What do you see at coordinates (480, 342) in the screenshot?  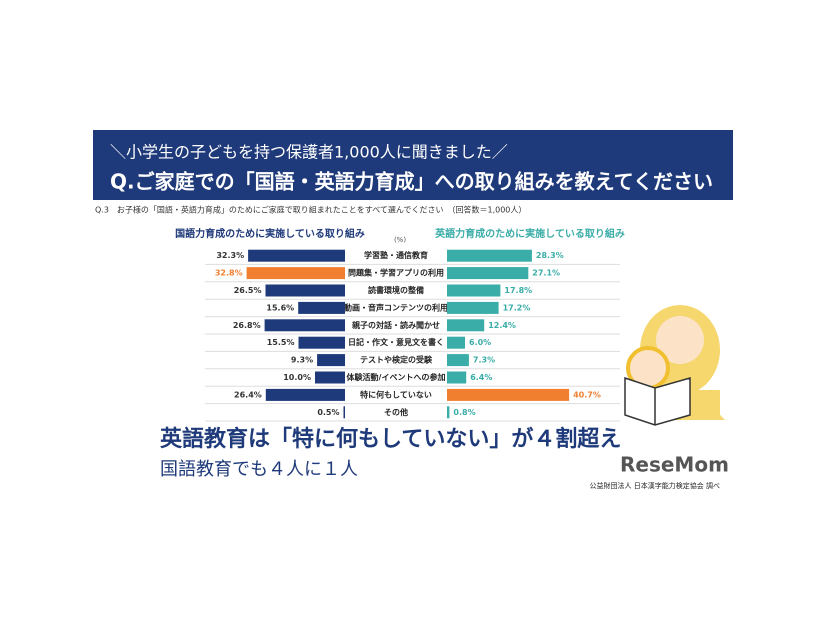 I see `value-label: 6.0%` at bounding box center [480, 342].